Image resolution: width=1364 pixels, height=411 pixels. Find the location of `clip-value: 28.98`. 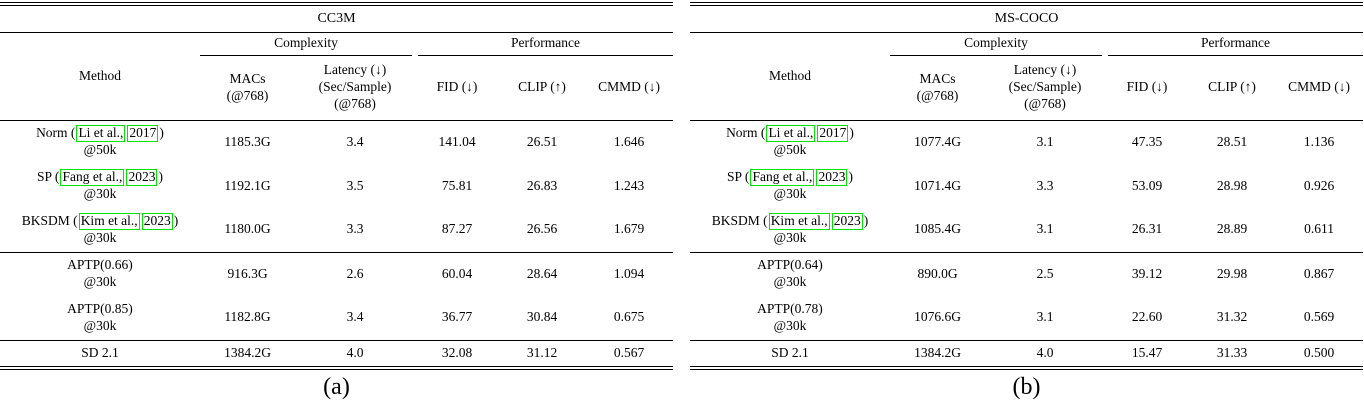

clip-value: 28.98 is located at coordinates (1232, 185).